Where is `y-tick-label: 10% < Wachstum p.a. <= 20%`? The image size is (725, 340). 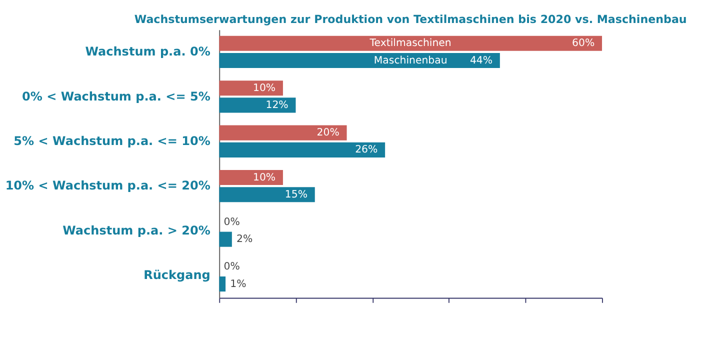 y-tick-label: 10% < Wachstum p.a. <= 20% is located at coordinates (107, 185).